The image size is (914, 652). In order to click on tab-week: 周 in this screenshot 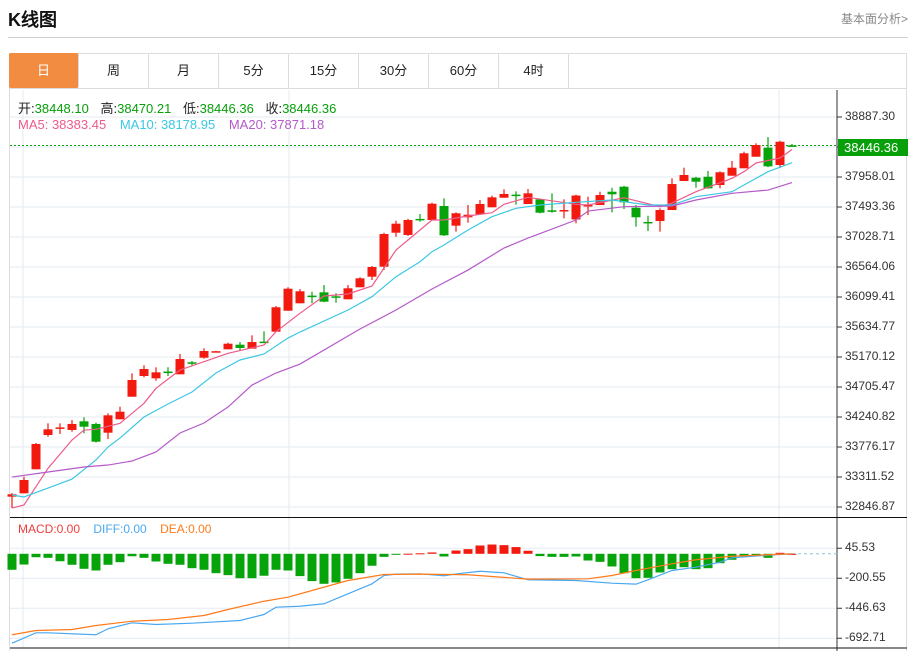, I will do `click(114, 70)`.